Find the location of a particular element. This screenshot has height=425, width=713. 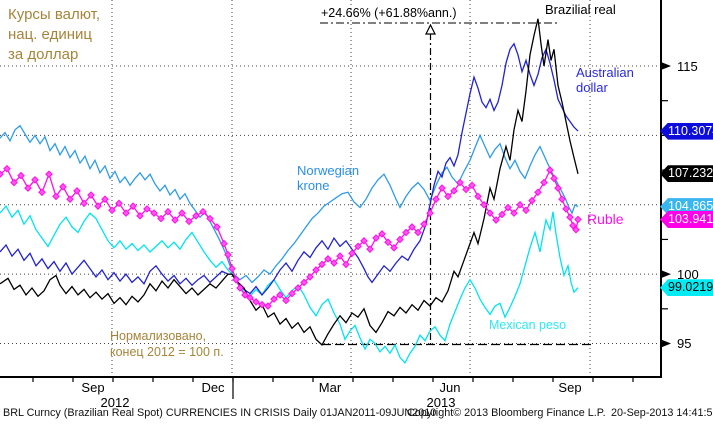

series-label-mexican-peso: Mexican peso is located at coordinates (528, 325).